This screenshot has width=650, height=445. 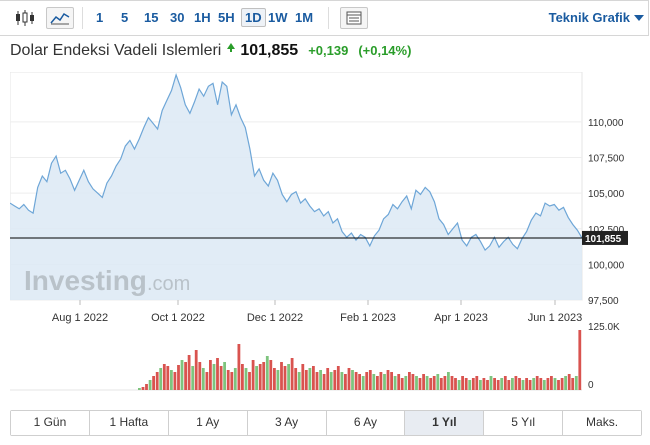 What do you see at coordinates (354, 18) in the screenshot?
I see `table-icon` at bounding box center [354, 18].